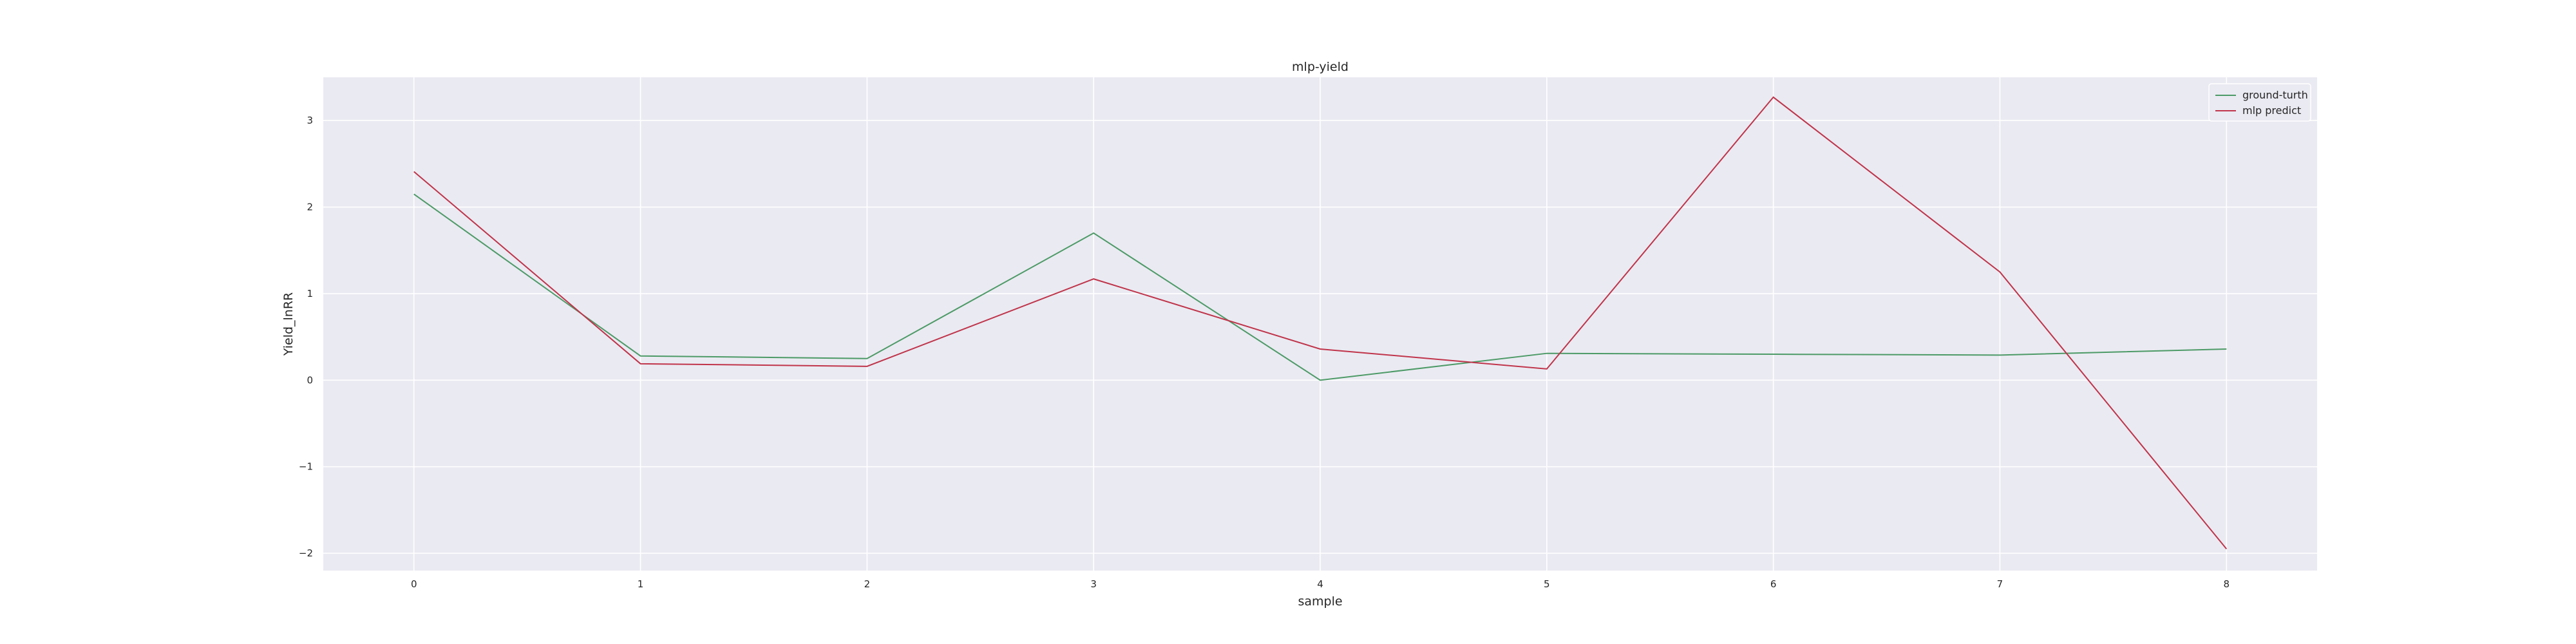 Image resolution: width=2576 pixels, height=644 pixels. Describe the element at coordinates (310, 120) in the screenshot. I see `y-tick-label: 3` at that location.